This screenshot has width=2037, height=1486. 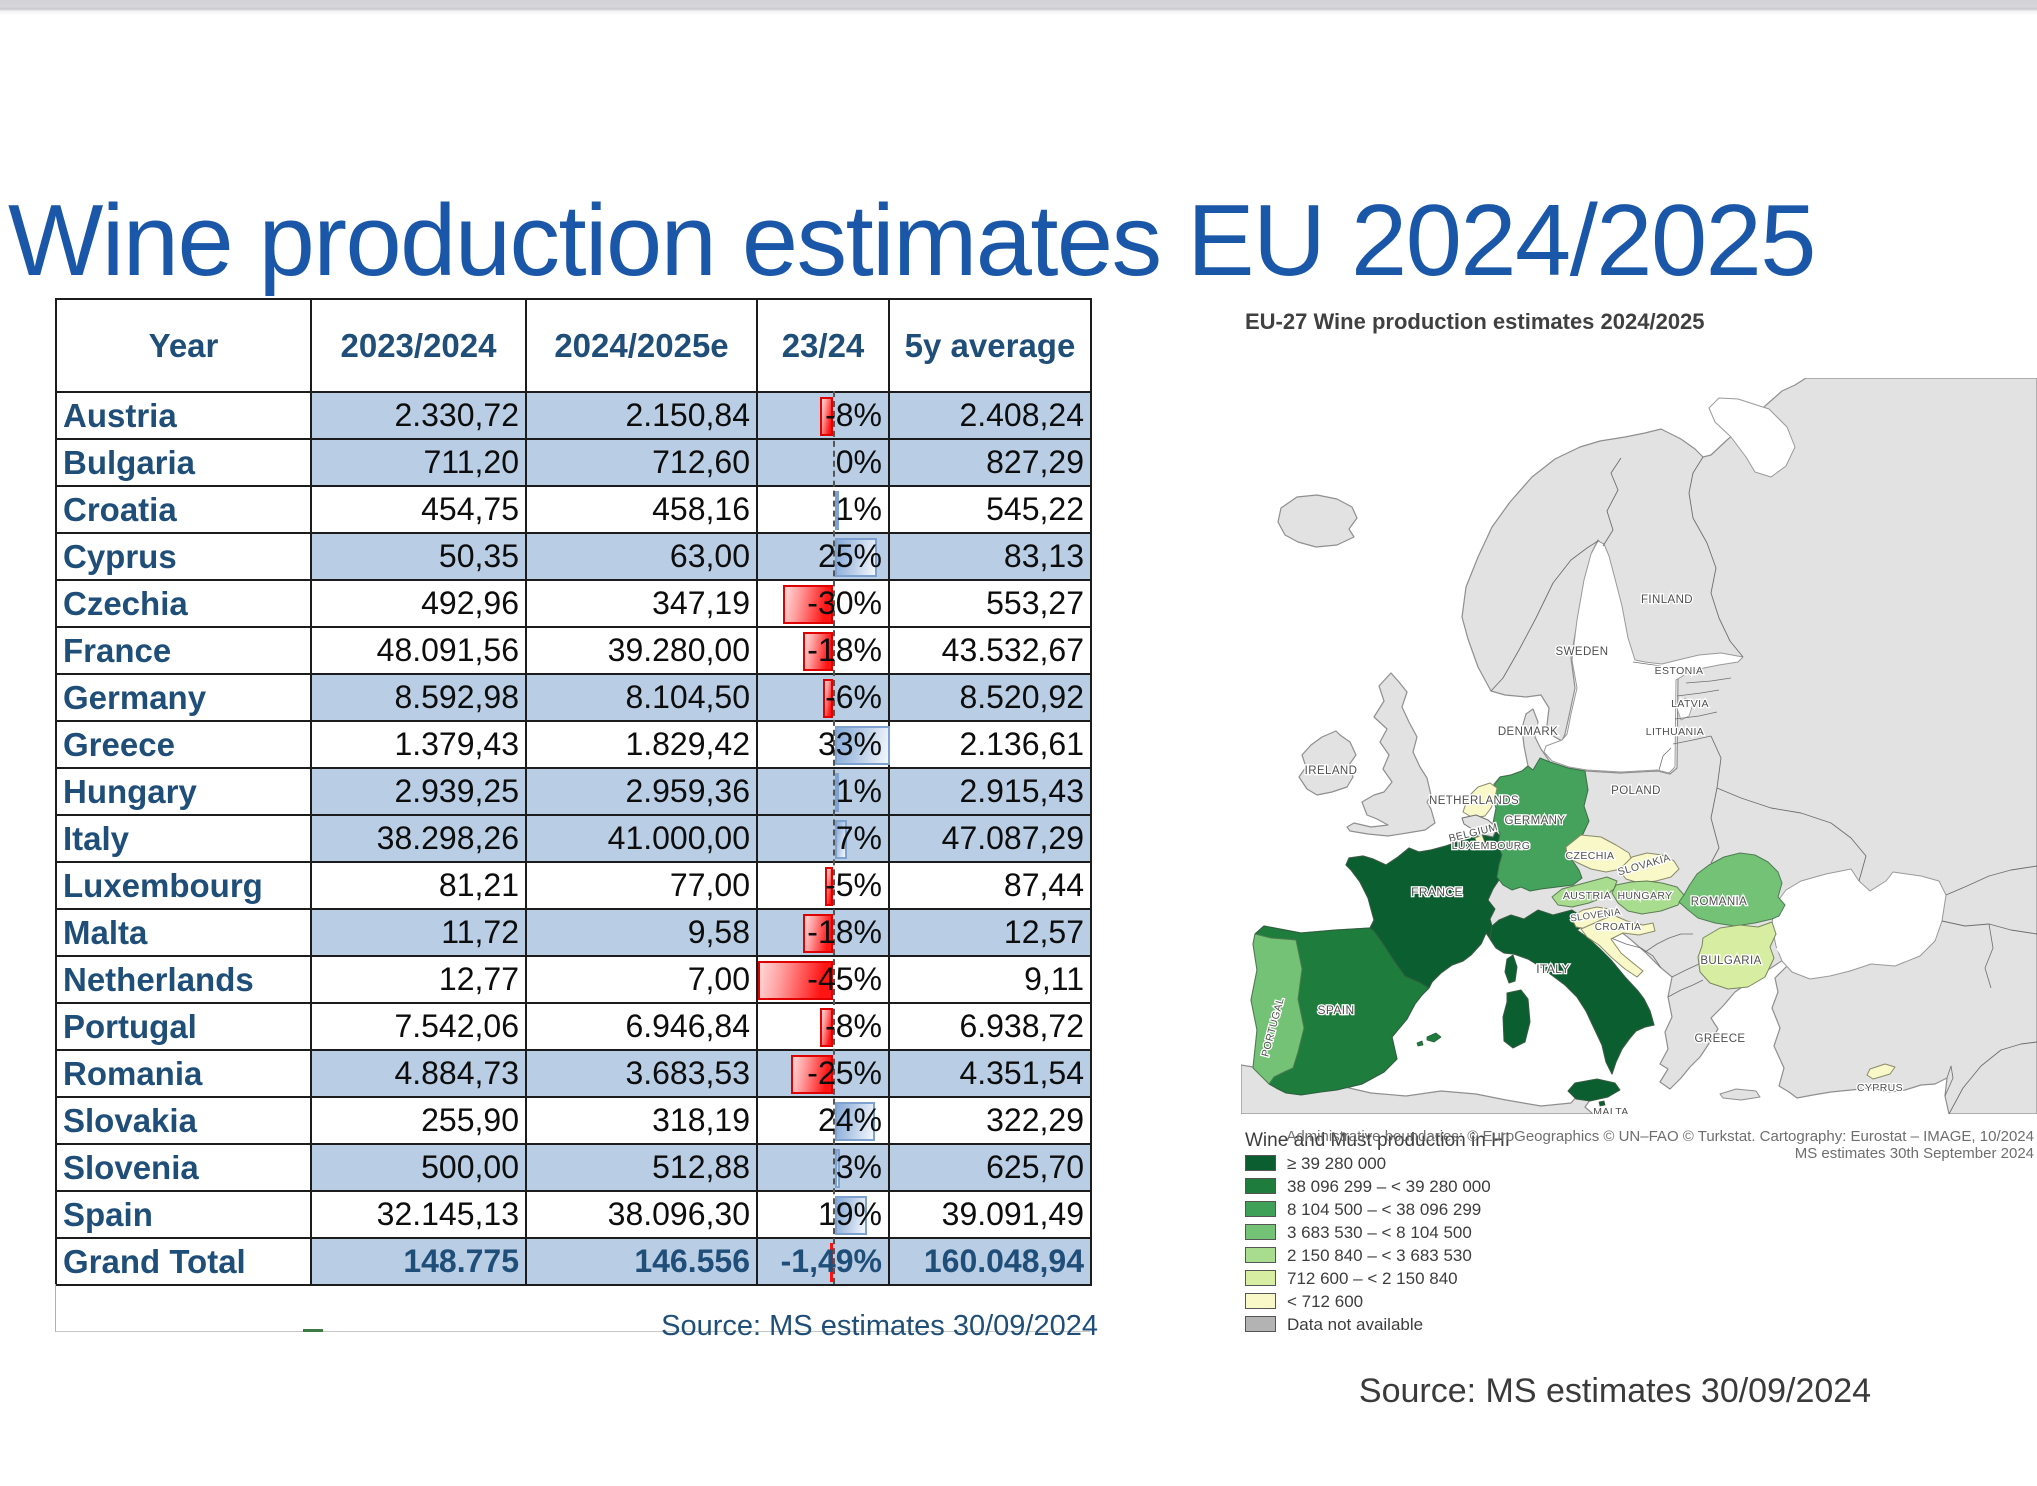 I want to click on svg-text: NETHERLANDS, so click(x=1474, y=801).